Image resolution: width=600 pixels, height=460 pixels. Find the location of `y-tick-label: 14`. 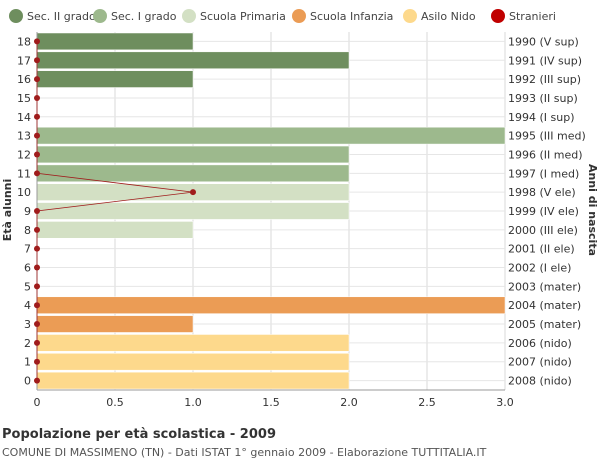

y-tick-label: 14 is located at coordinates (24, 117).